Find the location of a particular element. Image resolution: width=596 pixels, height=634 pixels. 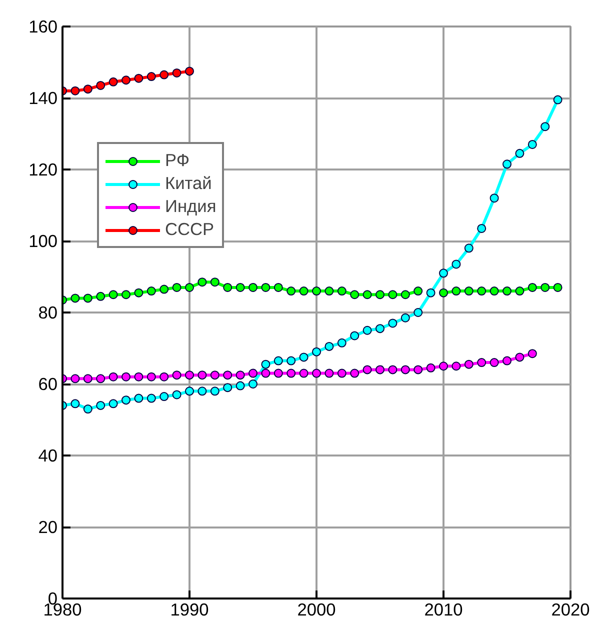

y-tick-label: 100 is located at coordinates (43, 241).